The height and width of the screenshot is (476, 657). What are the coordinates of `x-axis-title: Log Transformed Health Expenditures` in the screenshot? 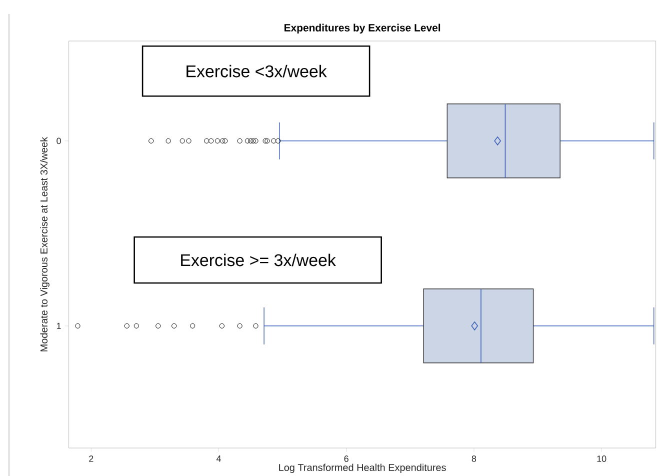 It's located at (362, 468).